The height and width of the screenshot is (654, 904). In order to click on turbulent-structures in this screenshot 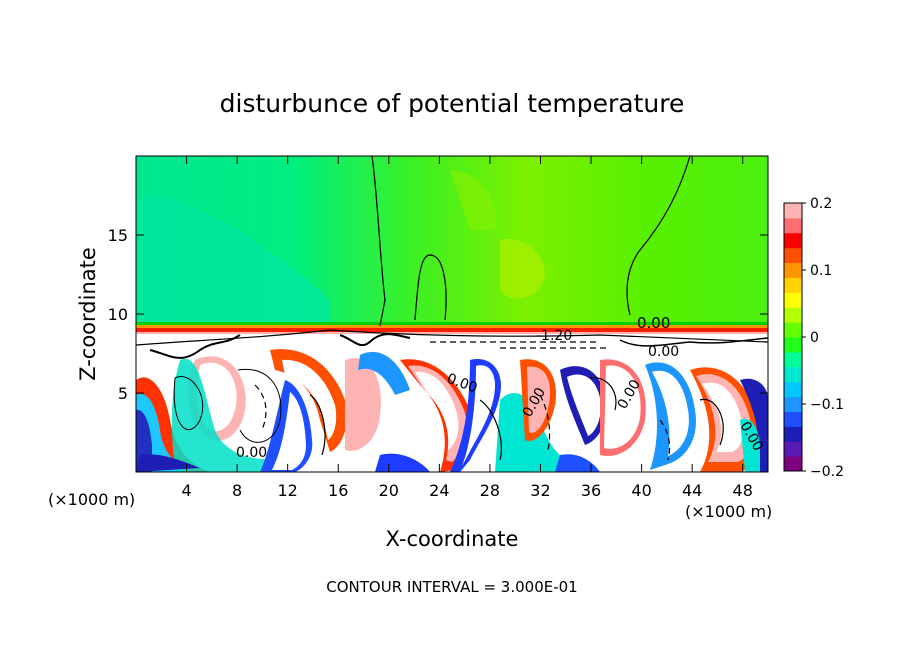, I will do `click(452, 410)`.